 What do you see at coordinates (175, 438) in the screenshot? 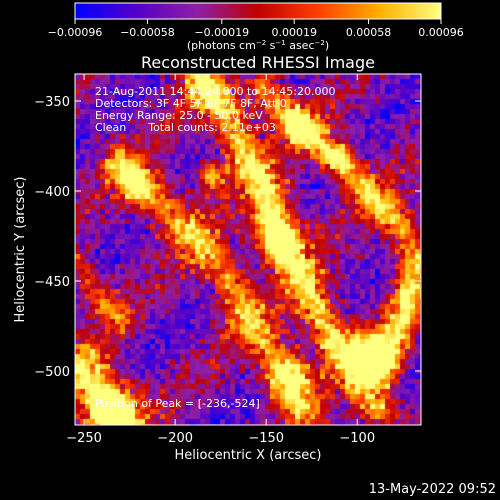
I see `x-tick-label: −200` at bounding box center [175, 438].